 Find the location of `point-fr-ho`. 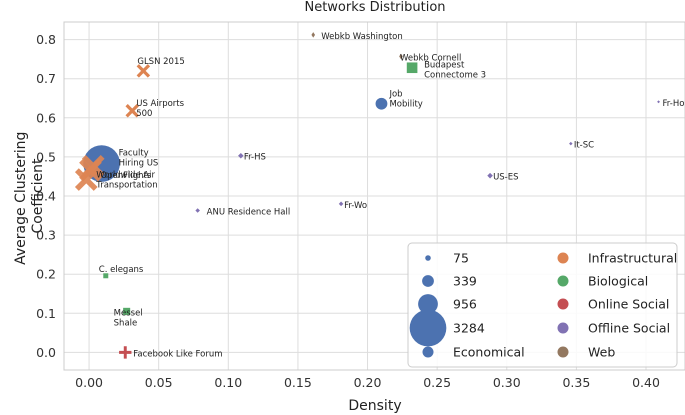

point-fr-ho is located at coordinates (658, 102).